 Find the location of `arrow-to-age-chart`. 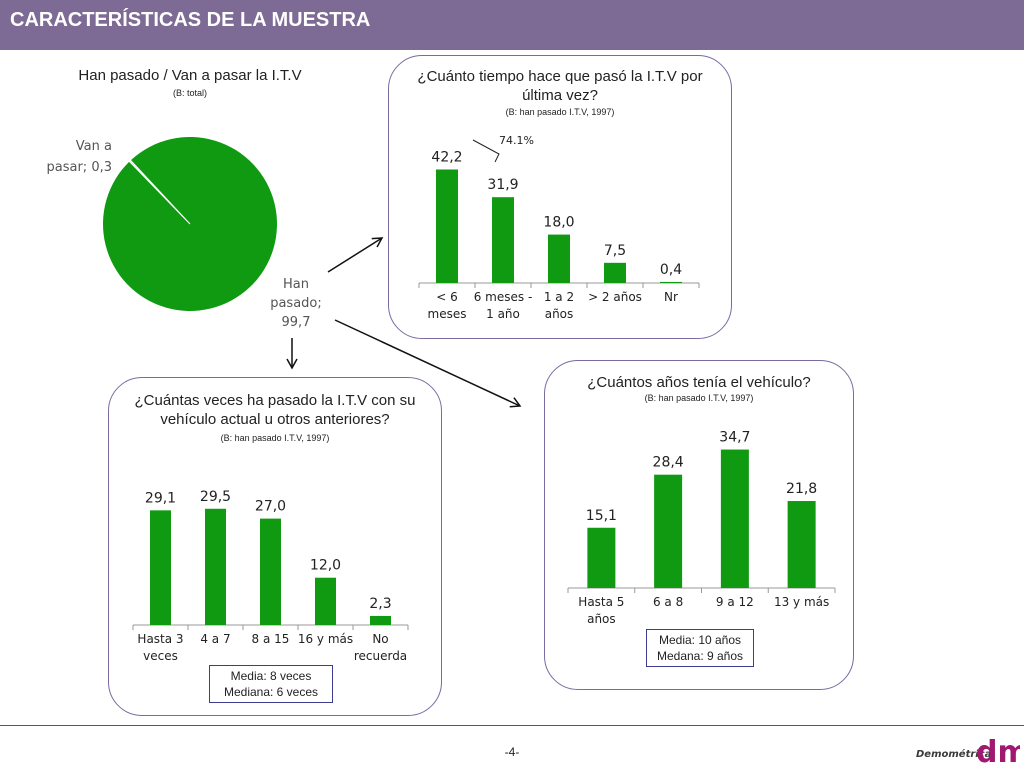

arrow-to-age-chart is located at coordinates (428, 363).